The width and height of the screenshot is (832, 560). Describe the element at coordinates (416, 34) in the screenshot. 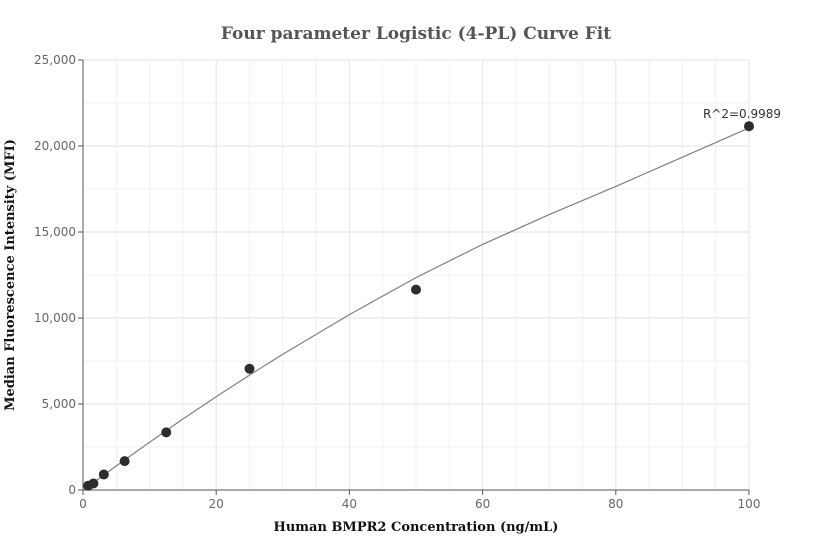

I see `chart-title: Four parameter Logistic (4-PL) Curve Fit` at that location.